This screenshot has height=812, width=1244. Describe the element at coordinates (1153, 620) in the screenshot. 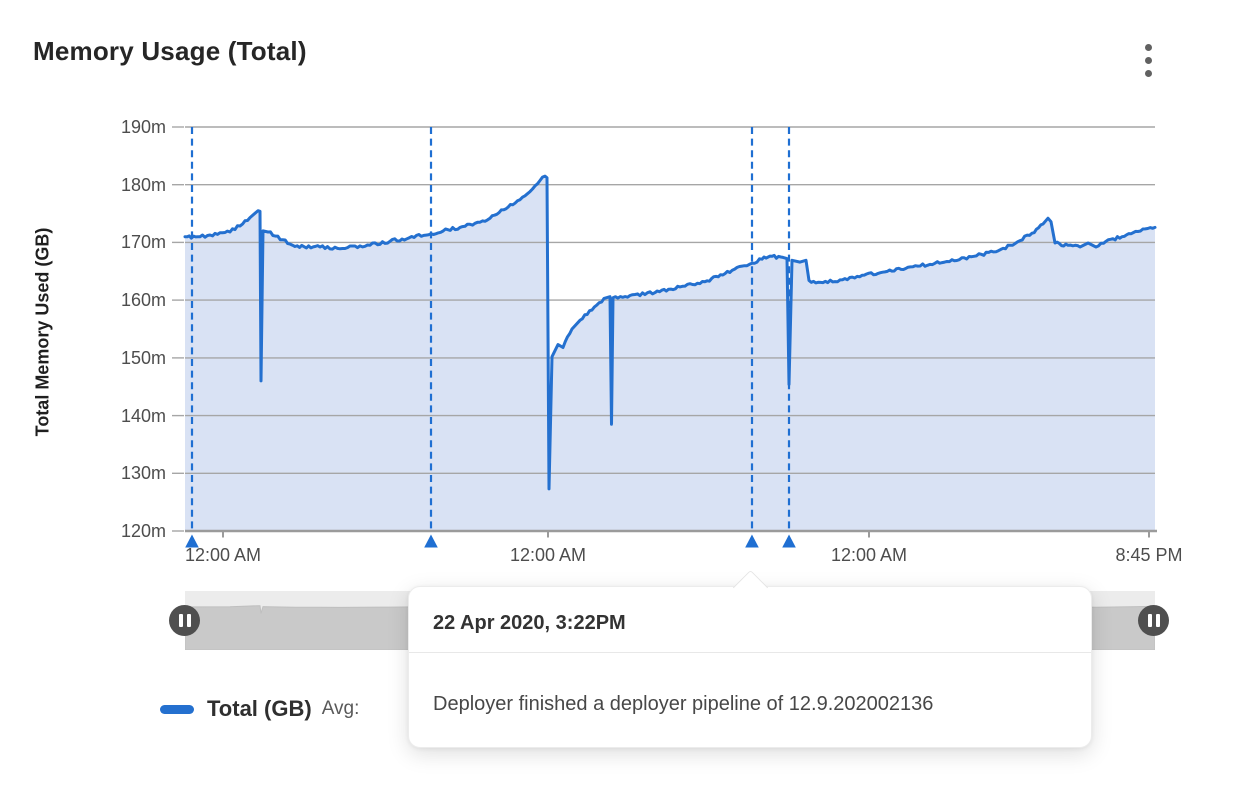

I see `brush-handle-right` at that location.